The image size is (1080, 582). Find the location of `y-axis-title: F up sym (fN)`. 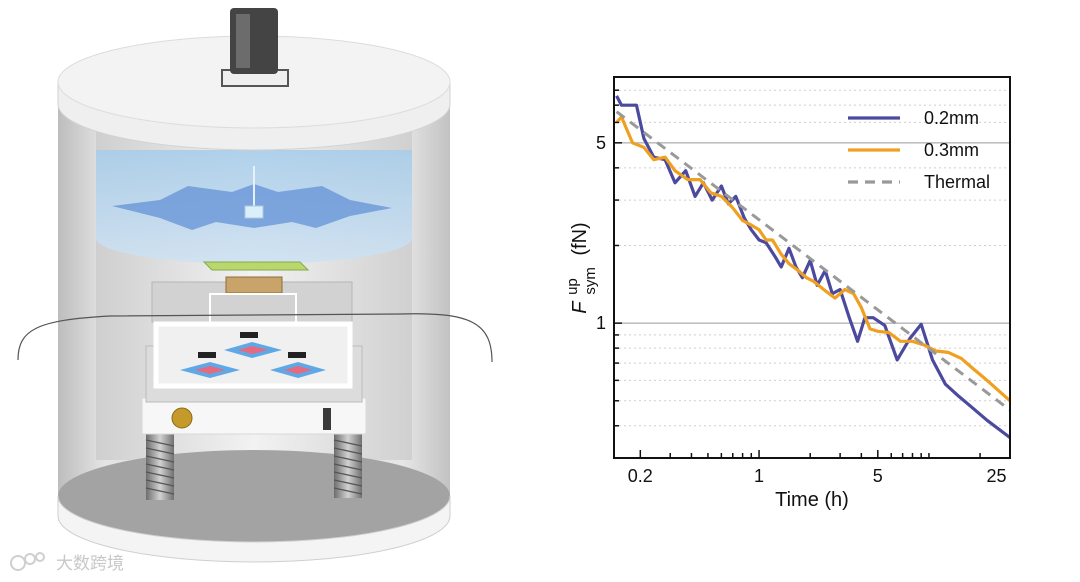

y-axis-title: F up sym (fN) is located at coordinates (580, 267).